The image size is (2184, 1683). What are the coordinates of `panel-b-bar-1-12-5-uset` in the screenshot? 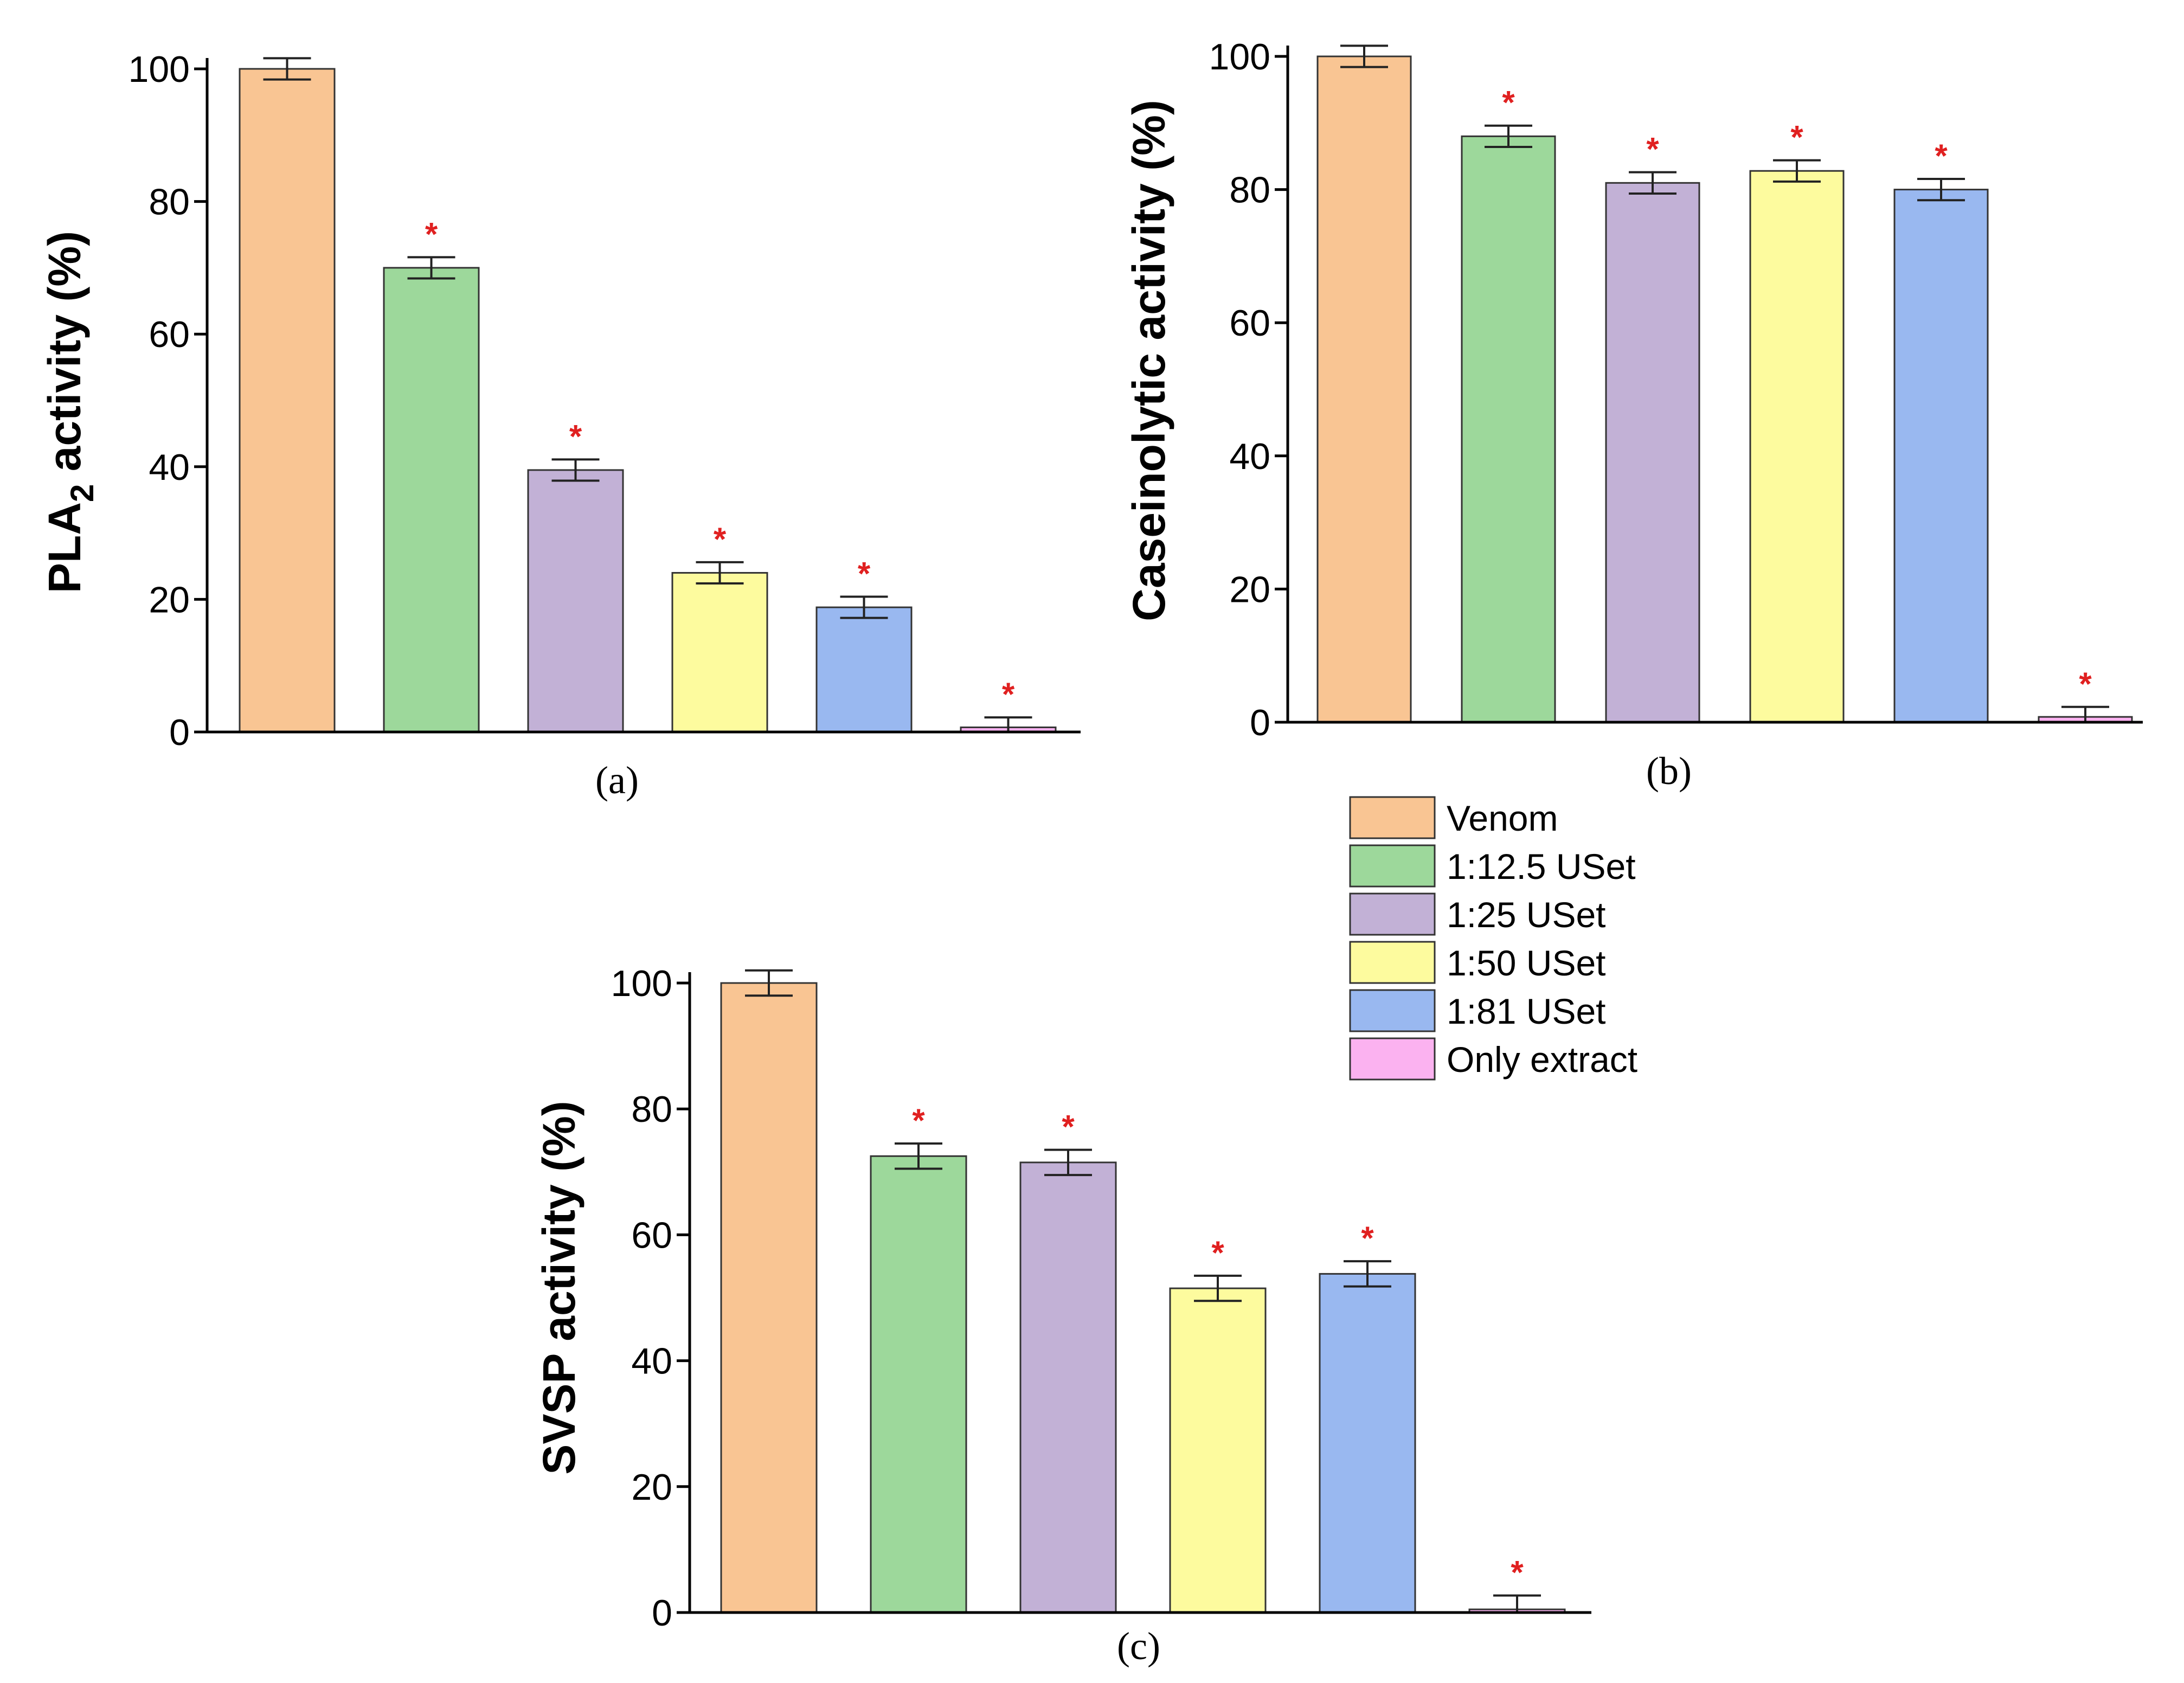 It's located at (1508, 429).